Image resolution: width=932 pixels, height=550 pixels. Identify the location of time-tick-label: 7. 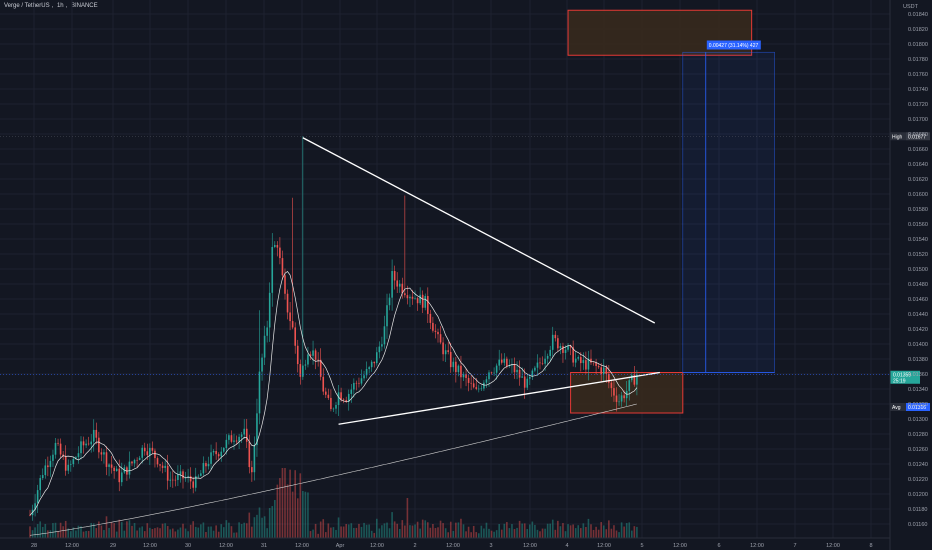
(794, 546).